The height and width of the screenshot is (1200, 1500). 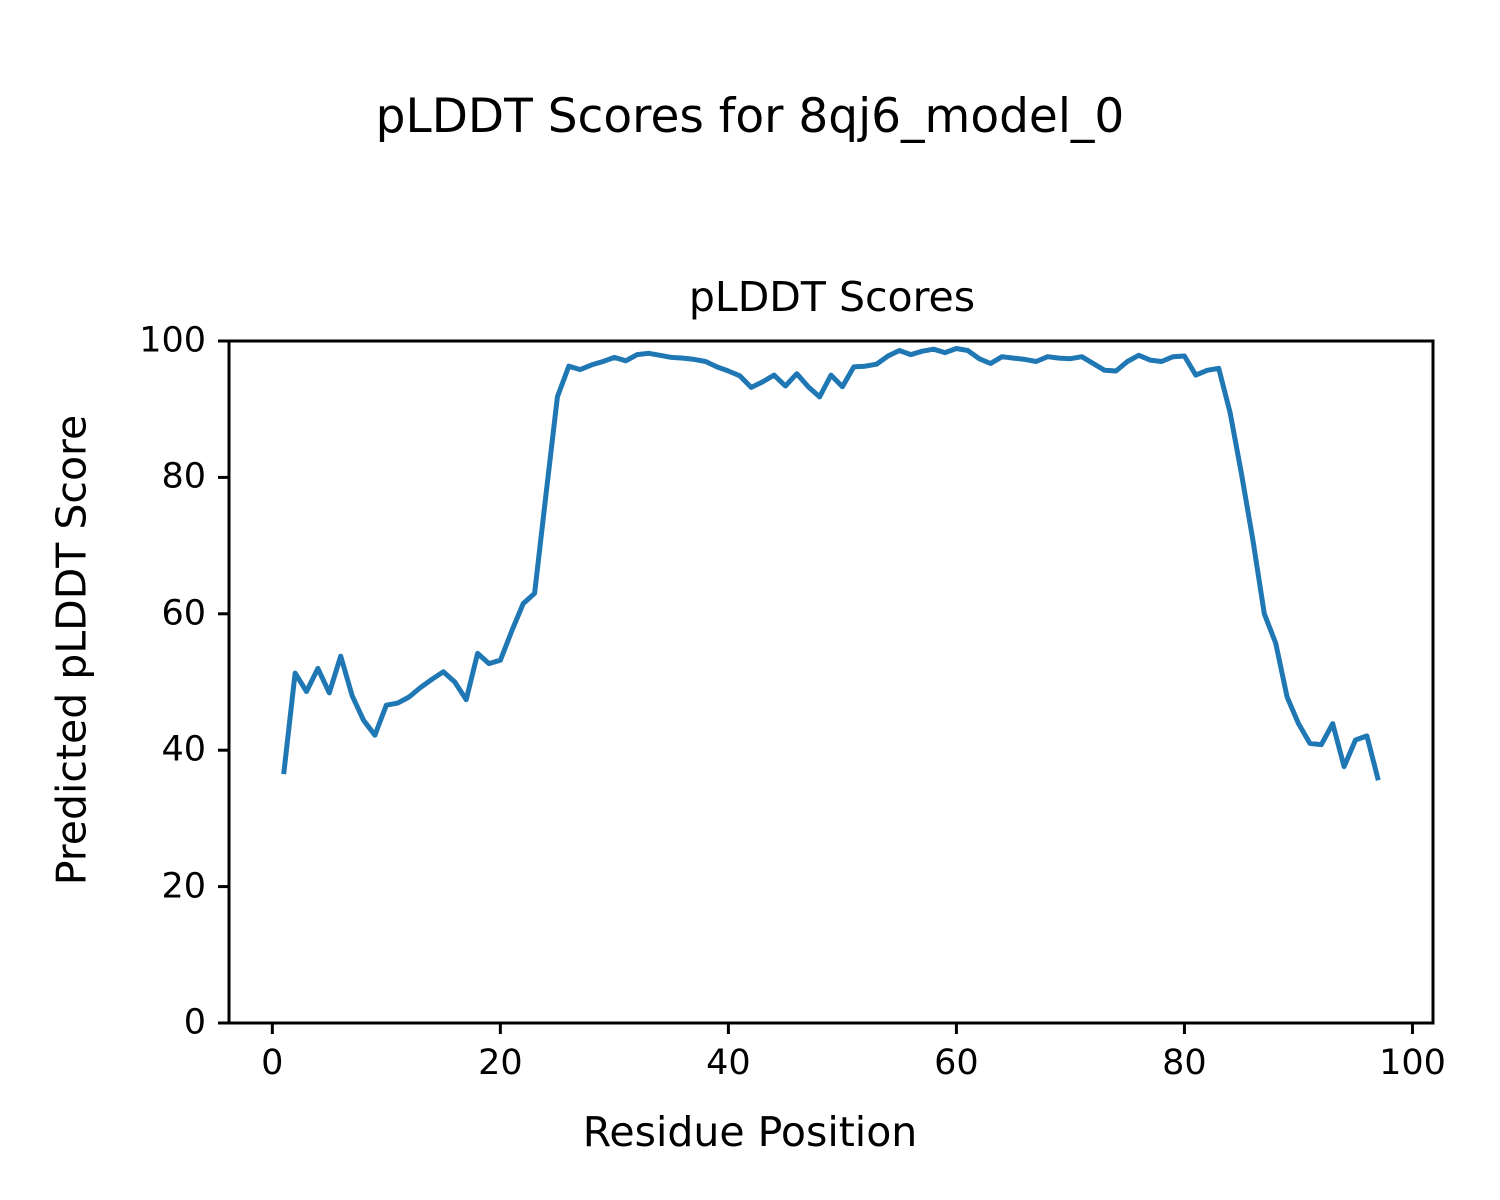 What do you see at coordinates (223, 682) in the screenshot?
I see `y-axis-ticks` at bounding box center [223, 682].